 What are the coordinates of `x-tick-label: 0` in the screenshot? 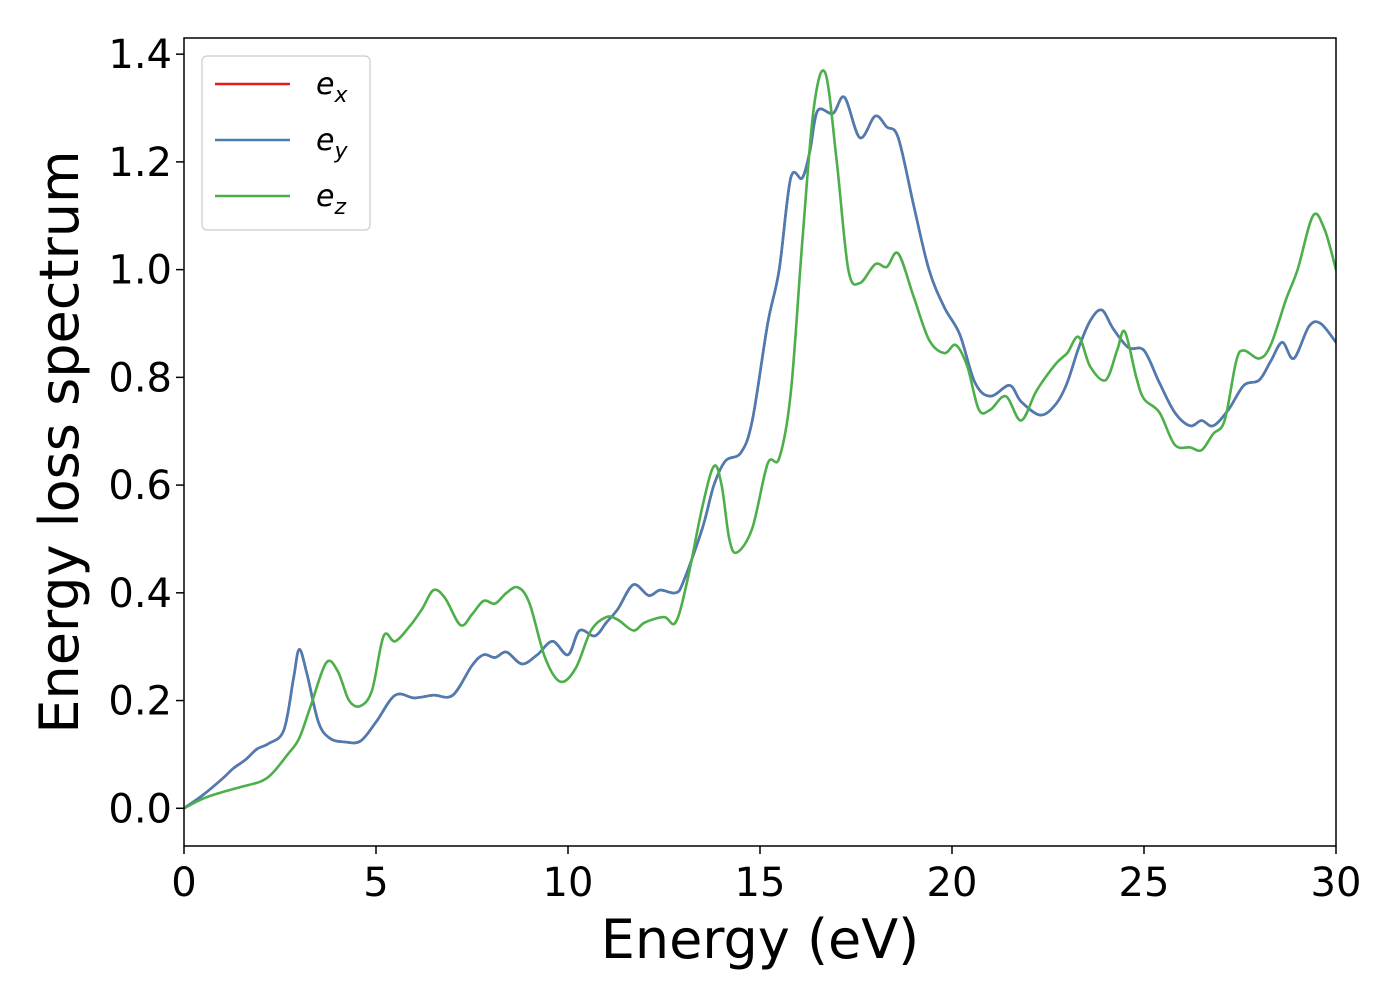 It's located at (183, 883).